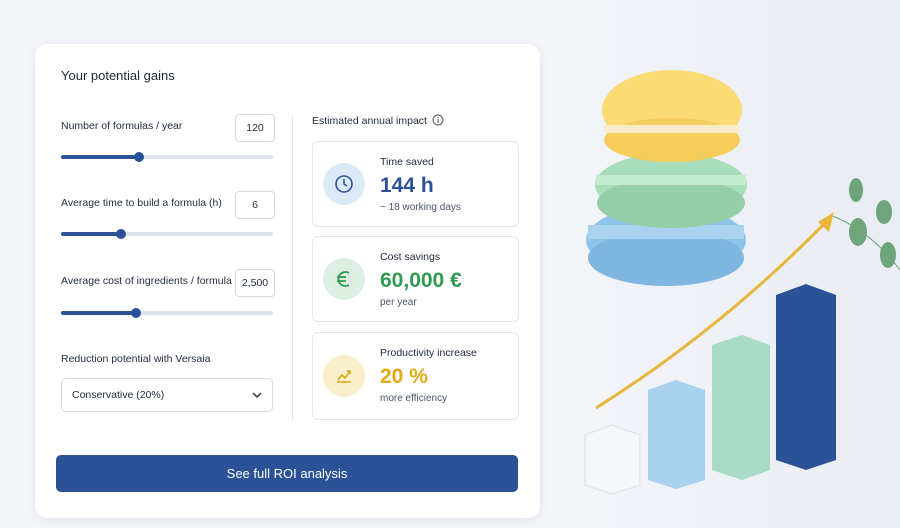 Image resolution: width=900 pixels, height=528 pixels. What do you see at coordinates (257, 395) in the screenshot?
I see `chevron` at bounding box center [257, 395].